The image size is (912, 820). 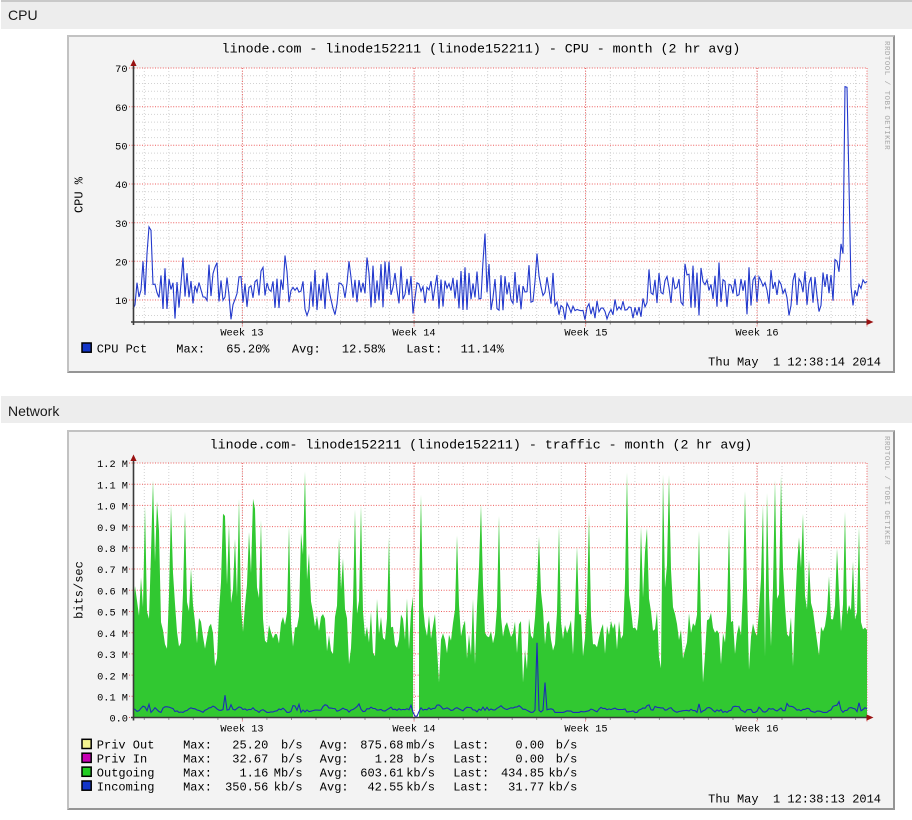 I want to click on svg-text: 20, so click(x=121, y=264).